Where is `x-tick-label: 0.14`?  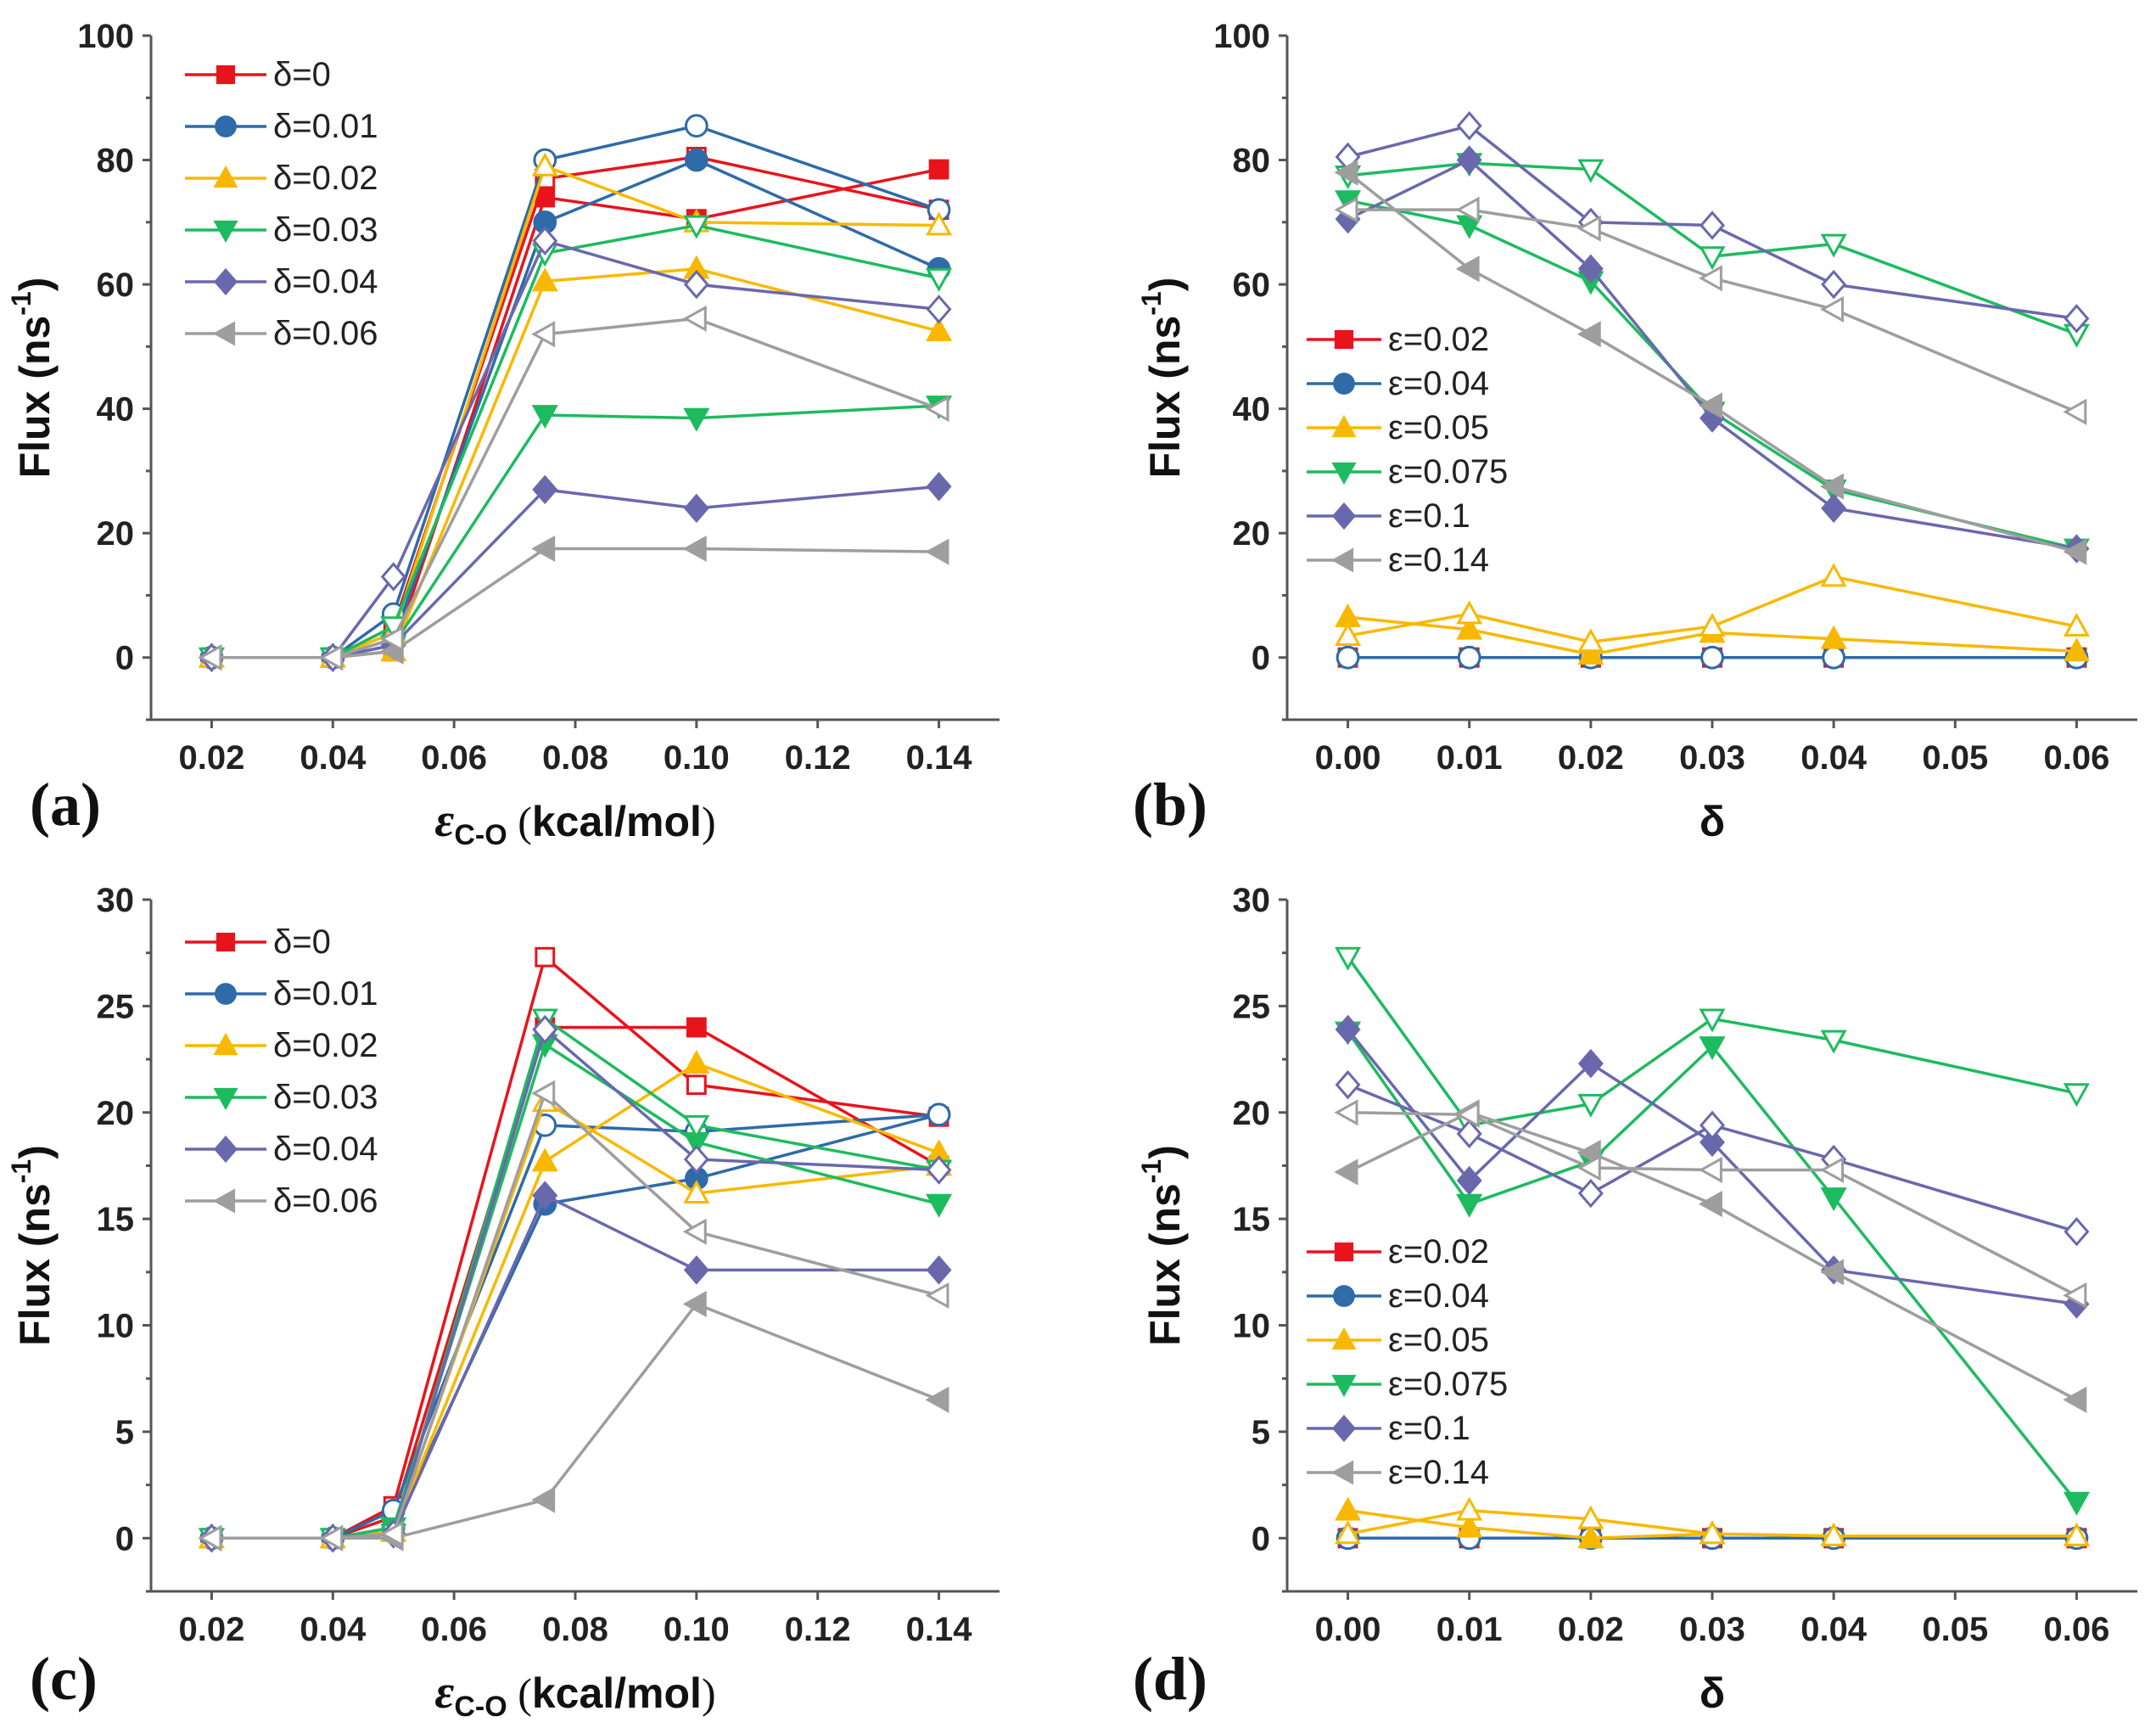
x-tick-label: 0.14 is located at coordinates (939, 758).